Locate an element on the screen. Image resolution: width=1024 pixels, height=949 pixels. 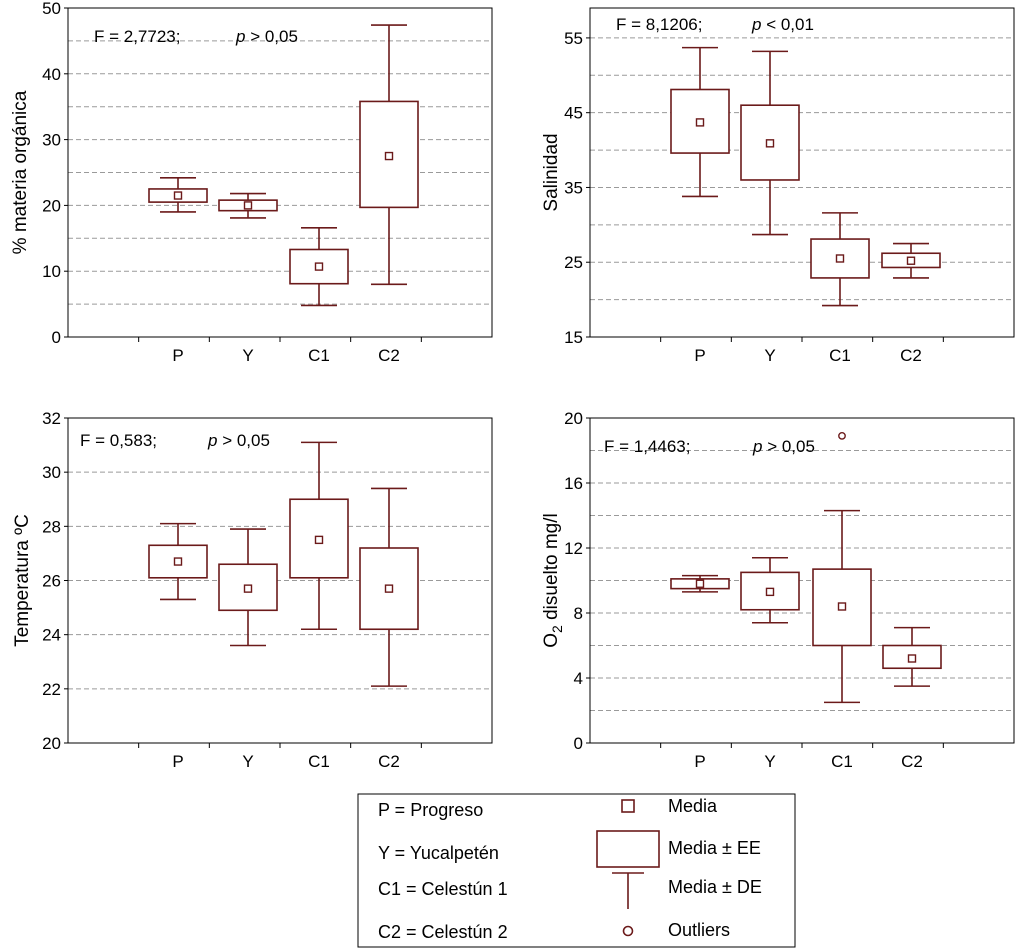
y-axis-label: O2 disuelto mg/l is located at coordinates (553, 580).